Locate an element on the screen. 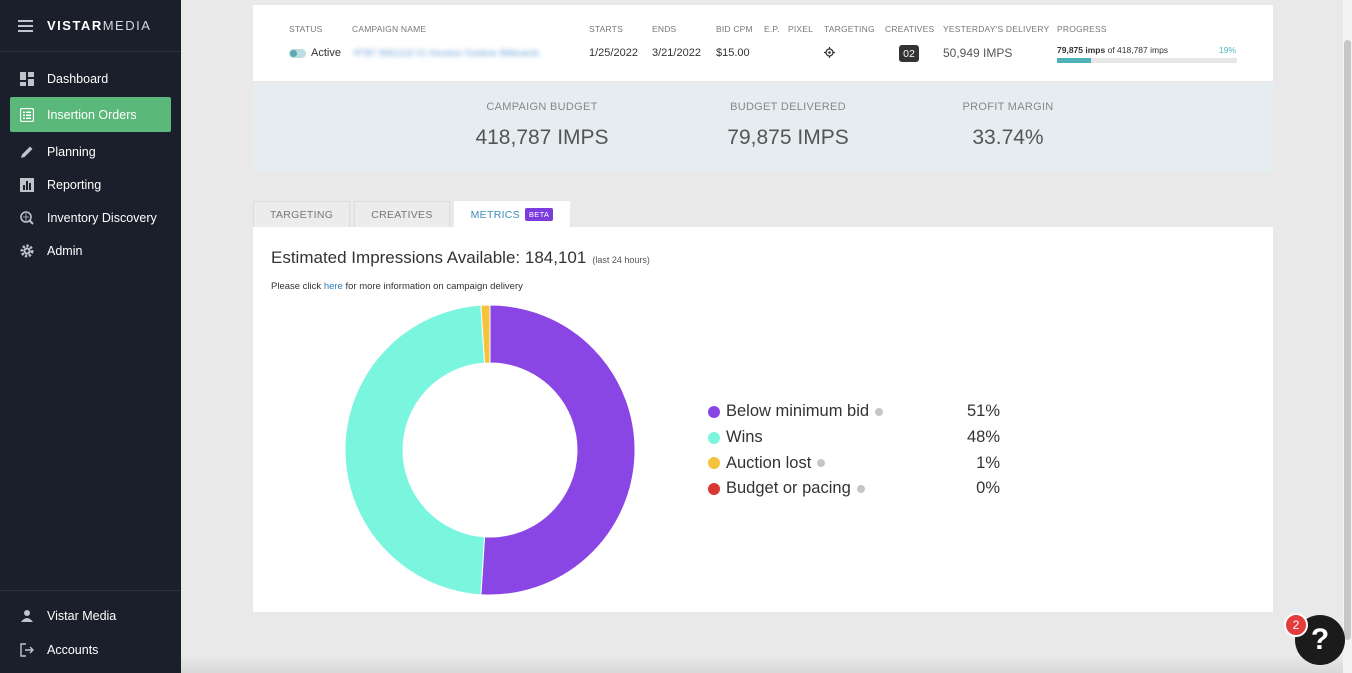  progress-percent: 19% is located at coordinates (1228, 50).